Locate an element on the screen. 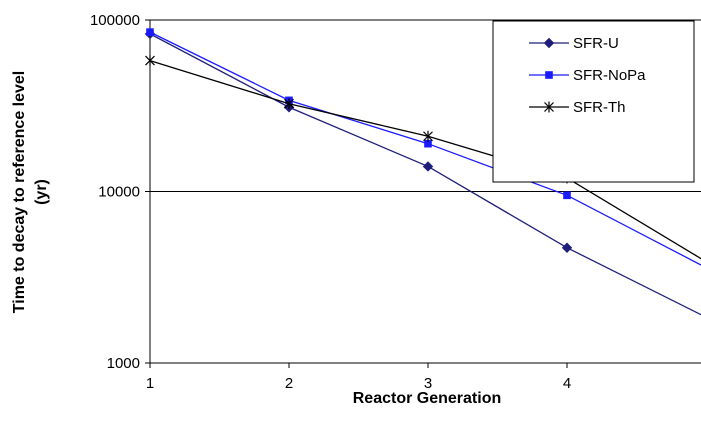 The height and width of the screenshot is (435, 701). y-axis-title: Time to decay to reference level (yr) is located at coordinates (30, 192).